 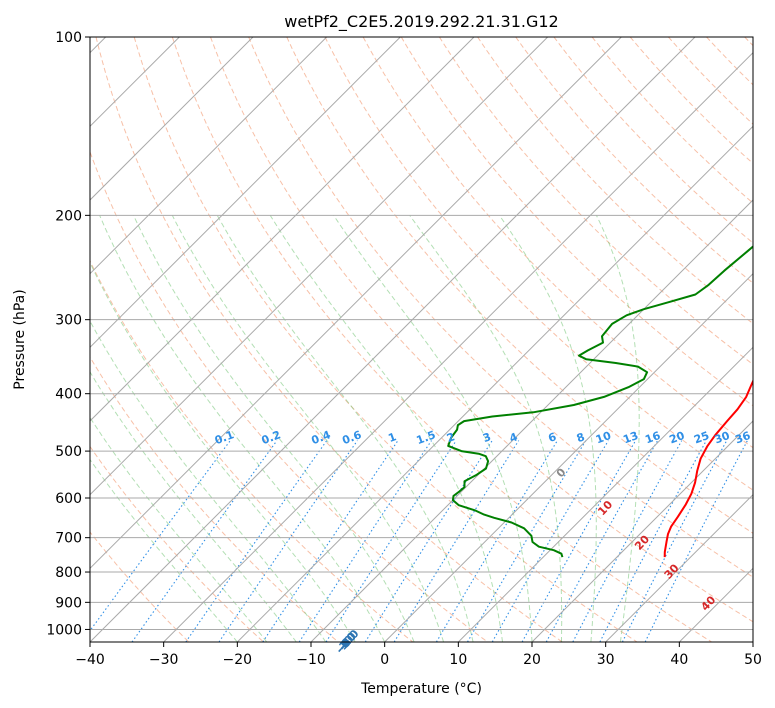 I want to click on mixing-ratio-label: 1, so click(x=392, y=437).